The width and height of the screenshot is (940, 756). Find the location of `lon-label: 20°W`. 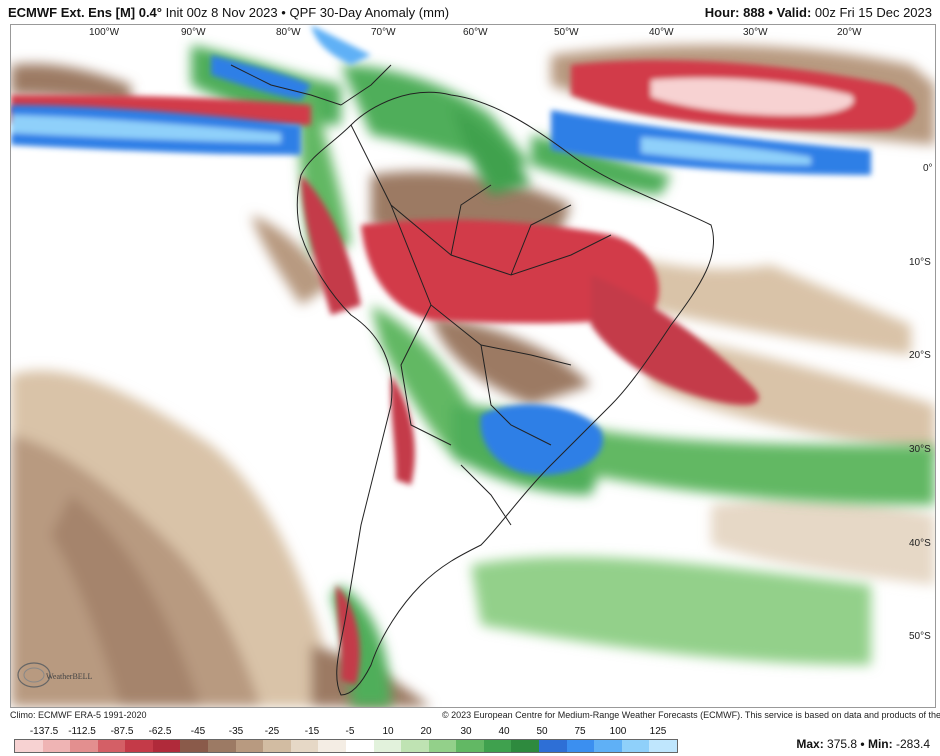

lon-label: 20°W is located at coordinates (849, 32).